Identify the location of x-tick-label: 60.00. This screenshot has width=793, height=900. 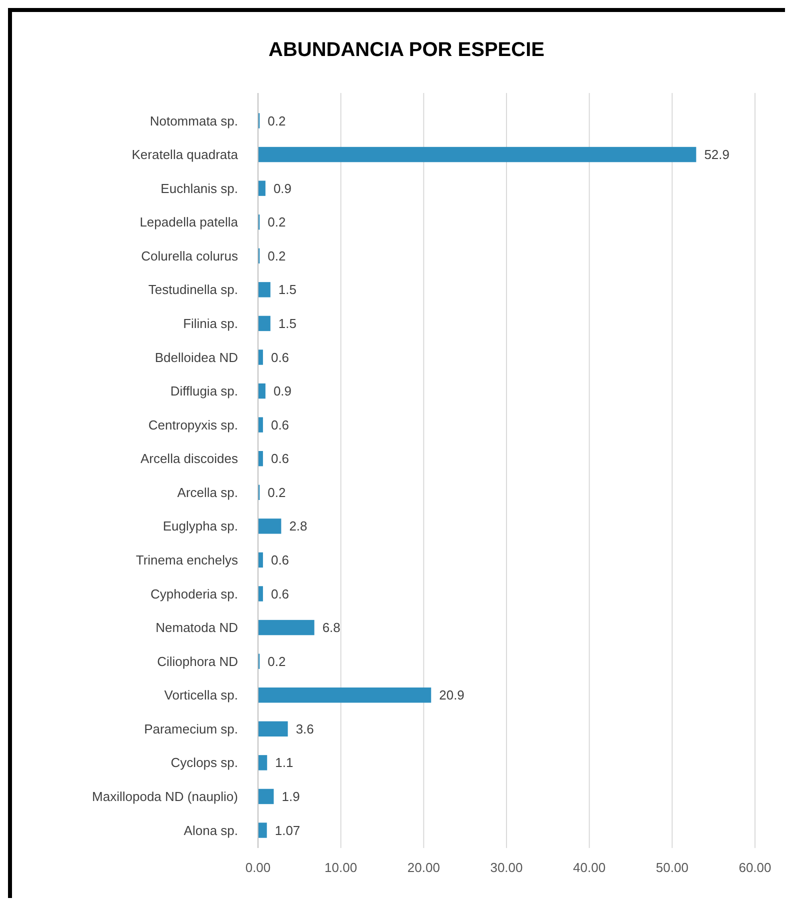
(755, 867).